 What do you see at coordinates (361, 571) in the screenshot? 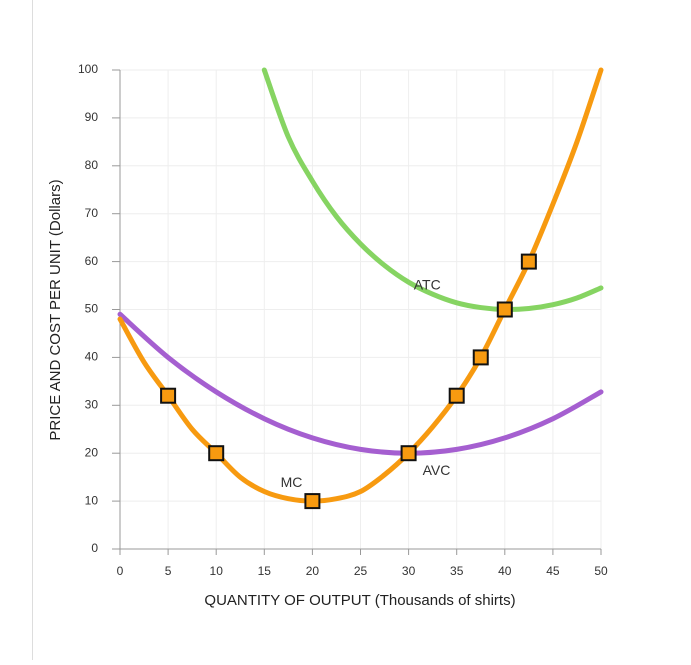
I see `x-tick-label: 25` at bounding box center [361, 571].